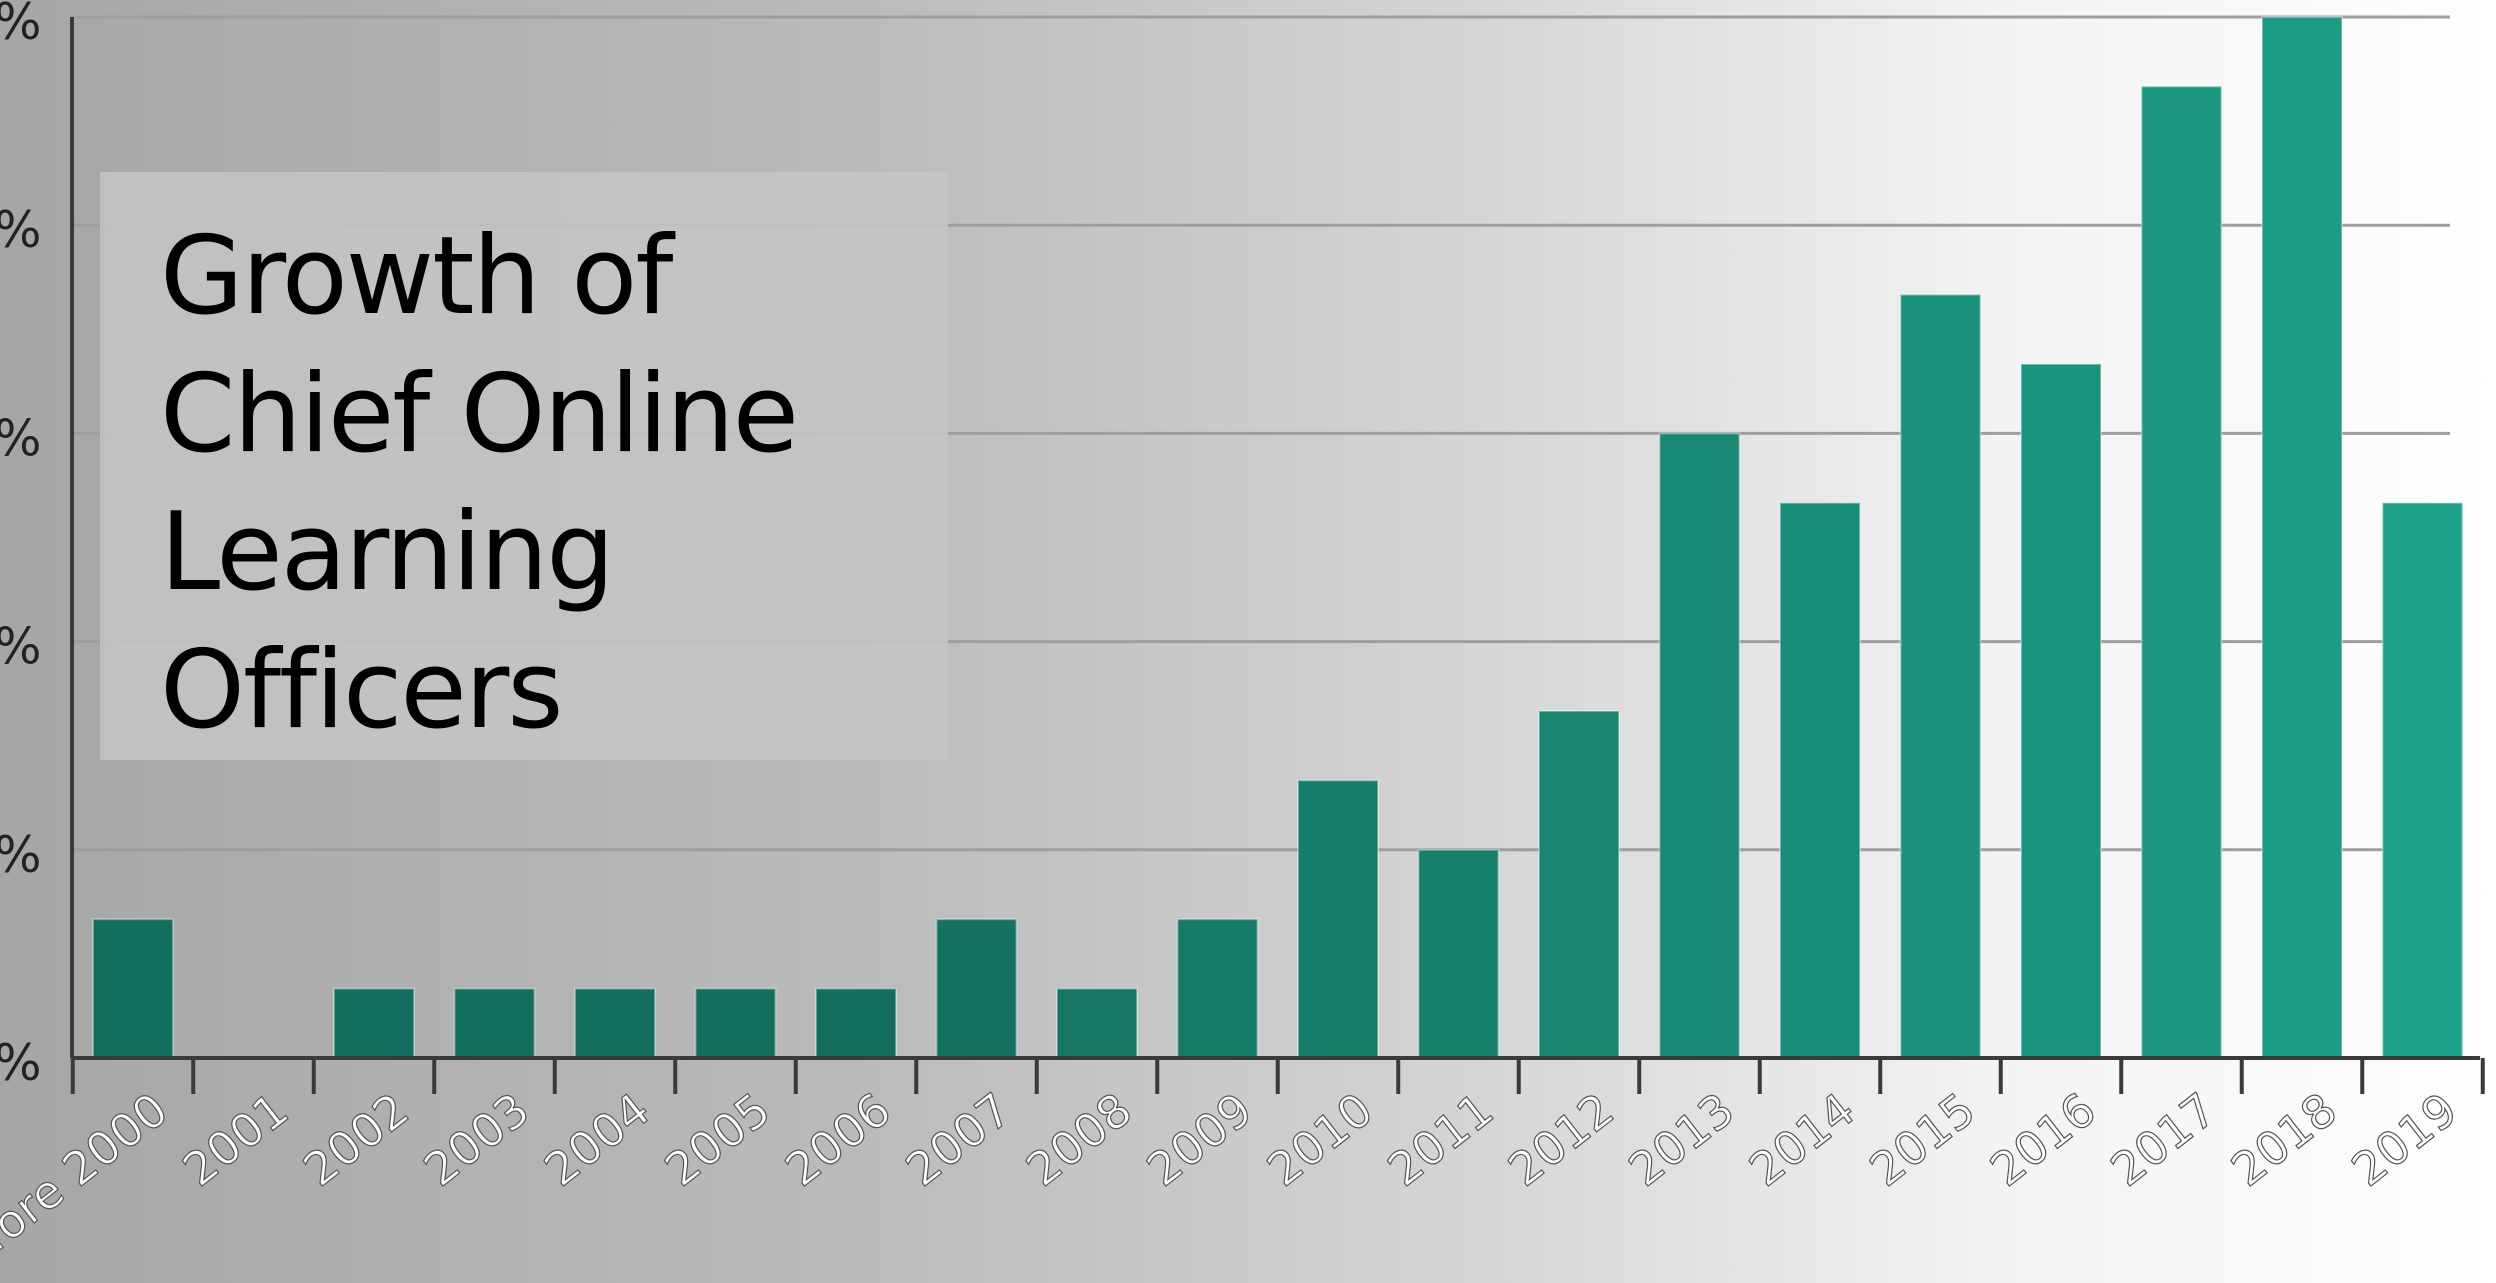 This screenshot has width=2496, height=1283. Describe the element at coordinates (1200, 1139) in the screenshot. I see `x-tick-label: 2009` at that location.